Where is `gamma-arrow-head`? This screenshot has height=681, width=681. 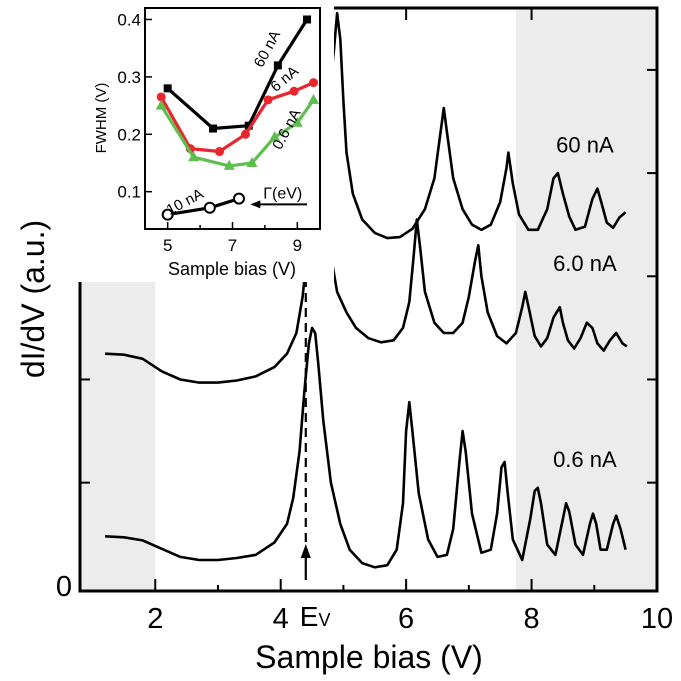 gamma-arrow-head is located at coordinates (255, 204).